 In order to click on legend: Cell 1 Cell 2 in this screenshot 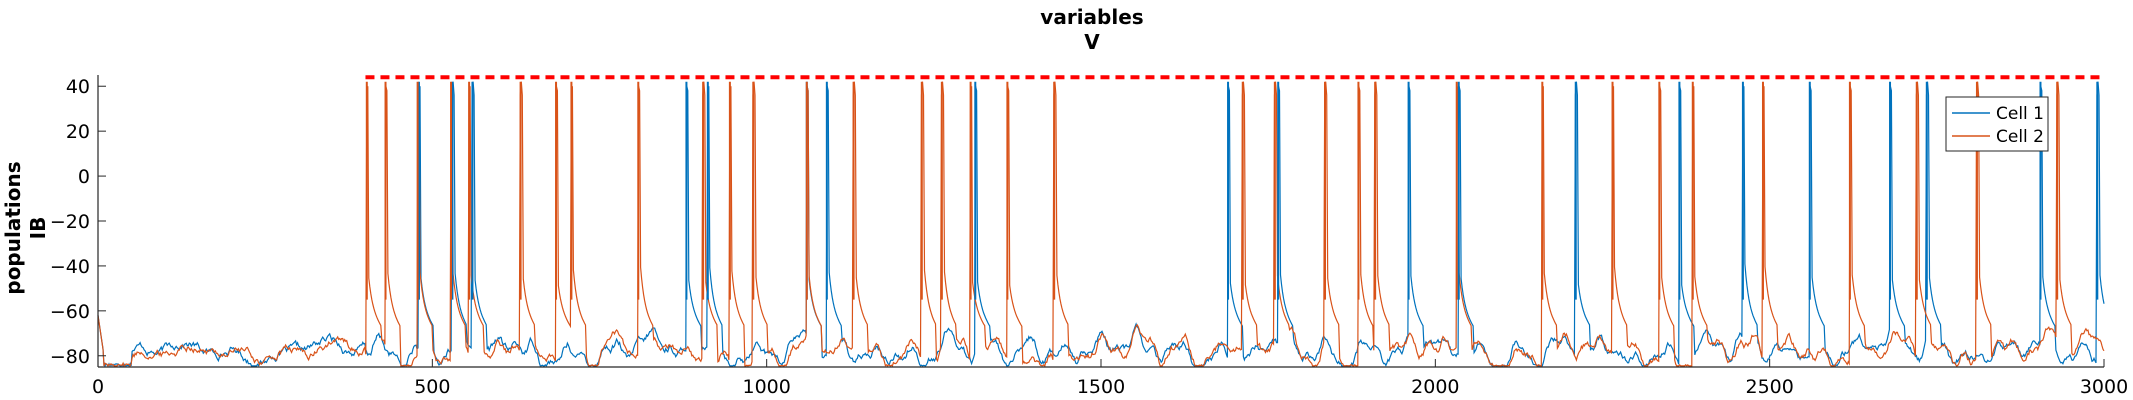, I will do `click(1997, 124)`.